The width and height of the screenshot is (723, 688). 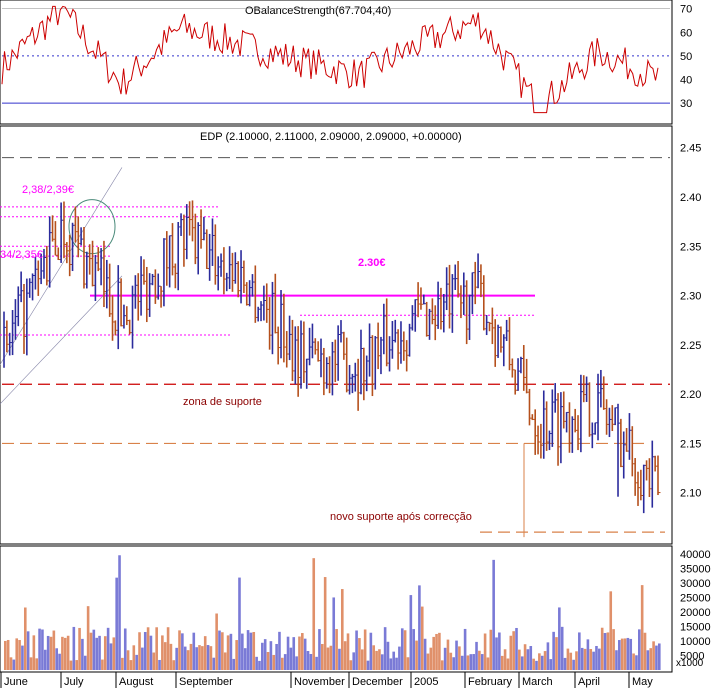 I want to click on label-top-range: 2,38/2,39€, so click(x=48, y=190).